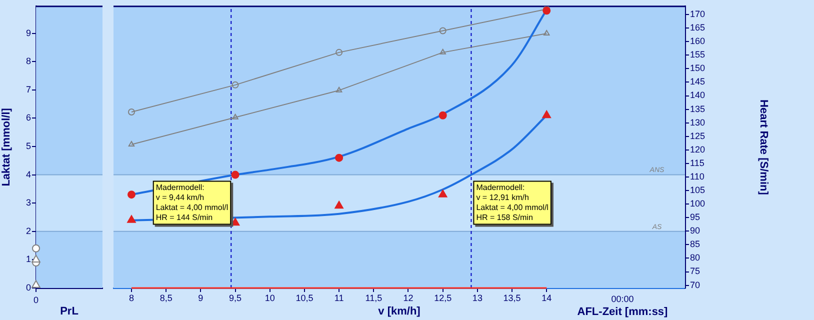 This screenshot has width=814, height=320. I want to click on y-tick-label: 8, so click(28, 61).